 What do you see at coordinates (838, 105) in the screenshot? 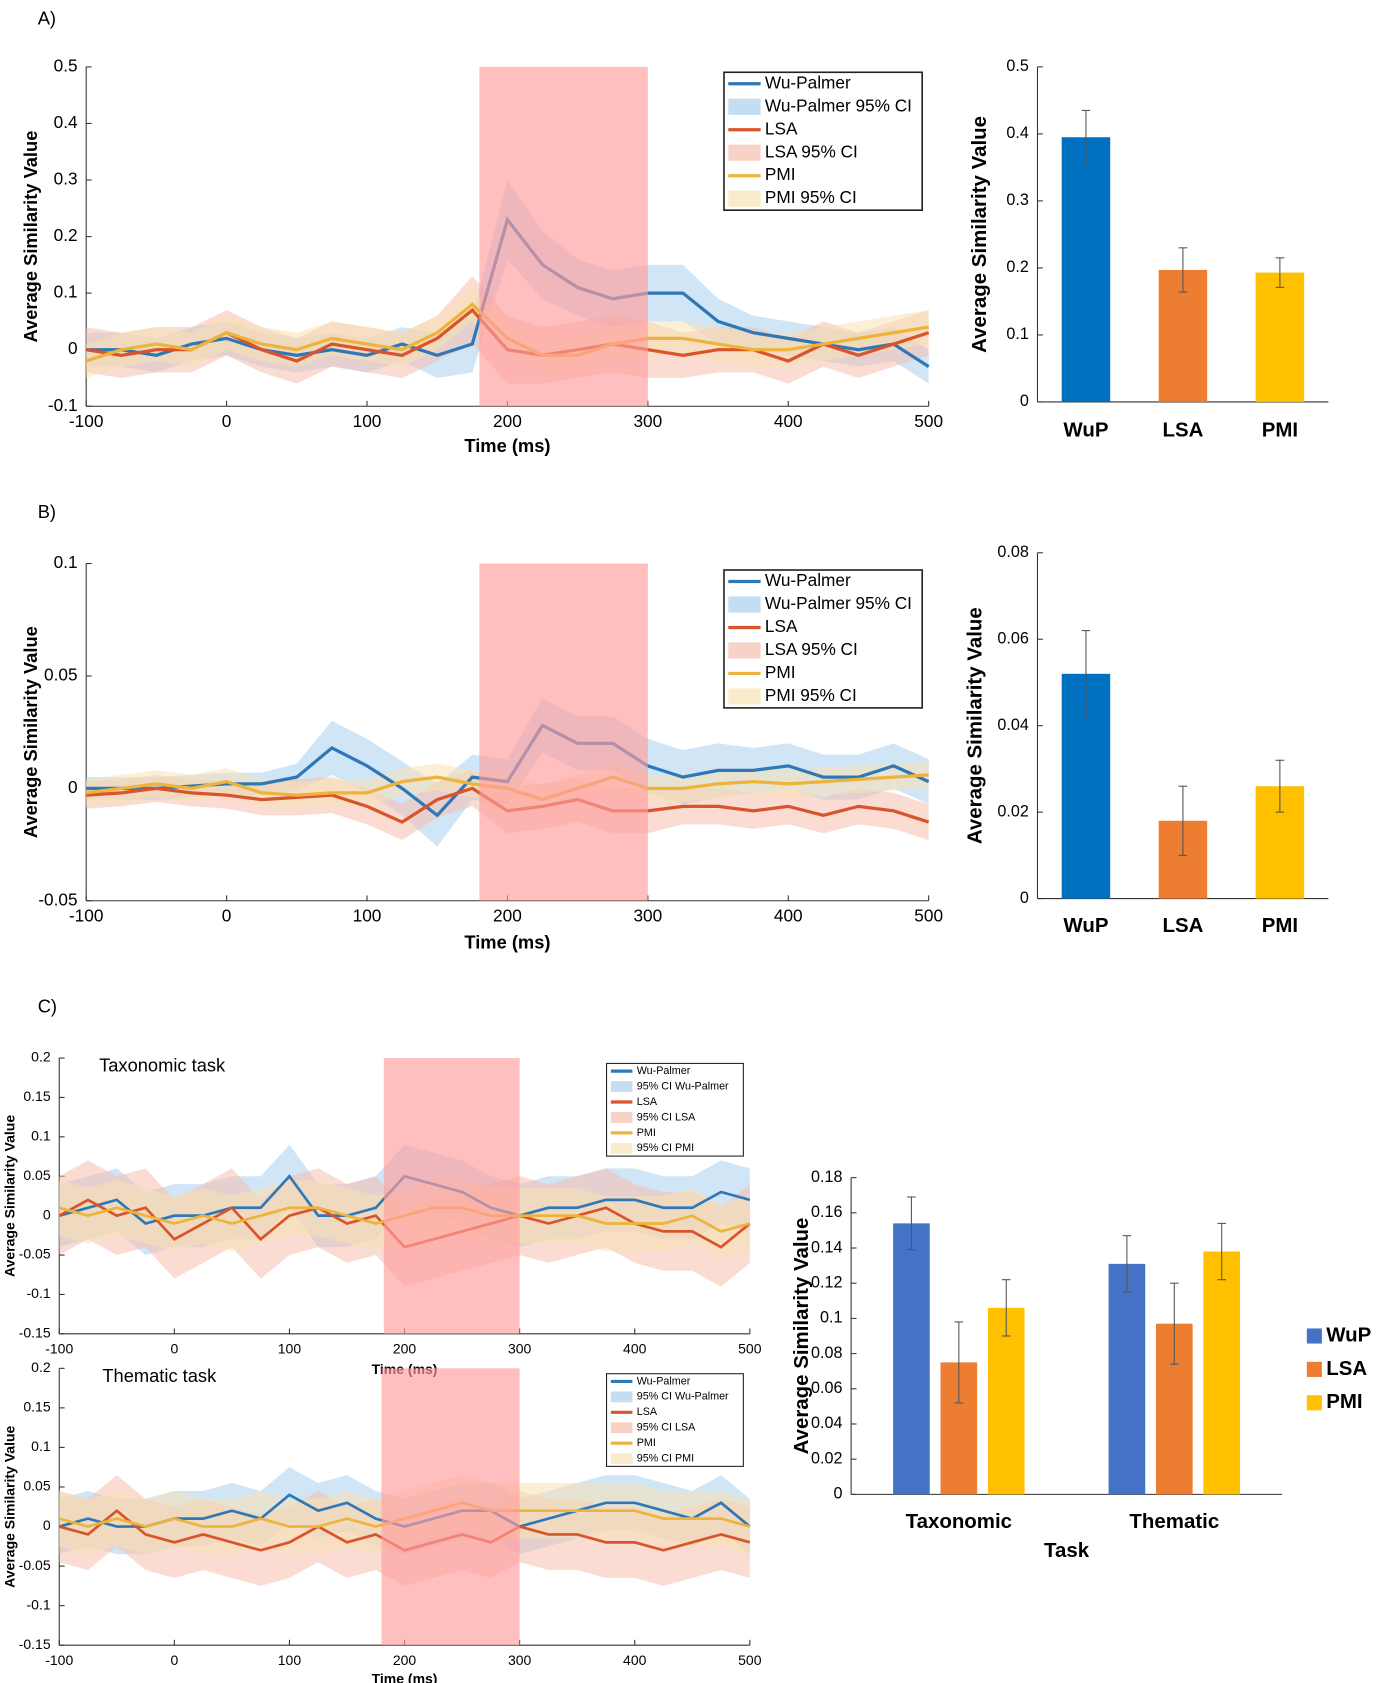
I see `legend-label: Wu-Palmer 95% CI` at bounding box center [838, 105].